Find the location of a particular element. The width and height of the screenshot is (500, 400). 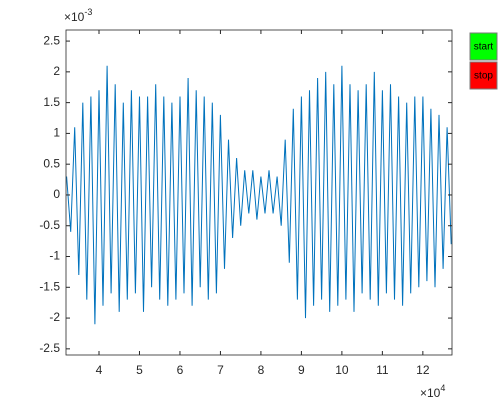

y-tick-label: -2.5 is located at coordinates (49, 348).